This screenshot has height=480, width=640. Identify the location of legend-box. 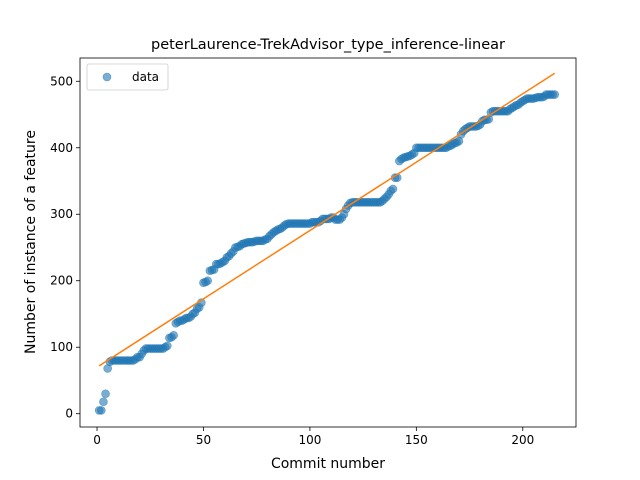
(127, 77).